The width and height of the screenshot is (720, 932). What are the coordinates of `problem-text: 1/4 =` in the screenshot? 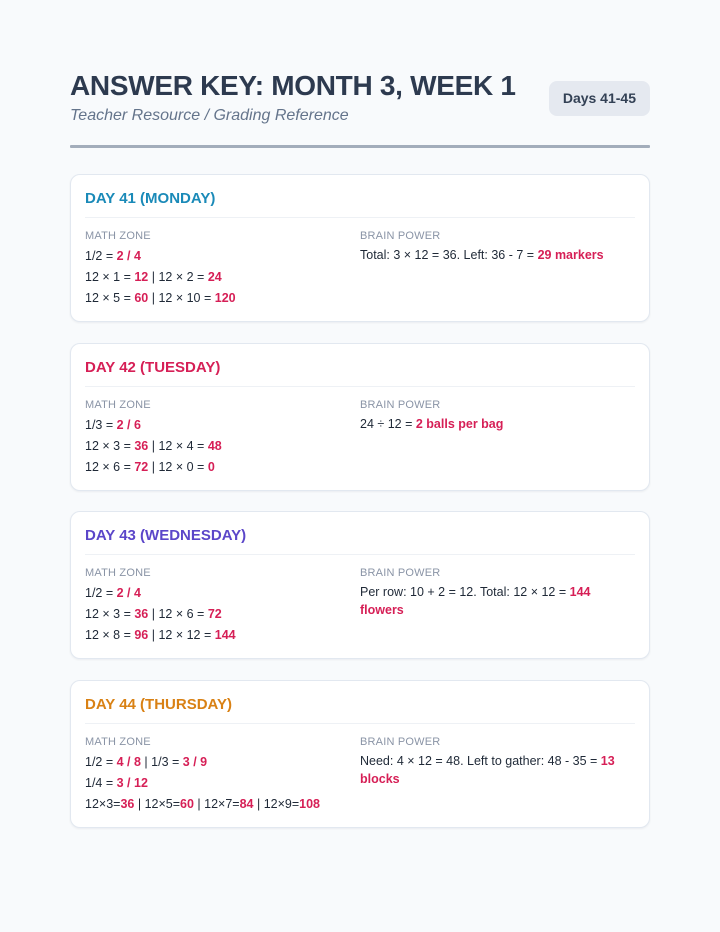 It's located at (101, 783).